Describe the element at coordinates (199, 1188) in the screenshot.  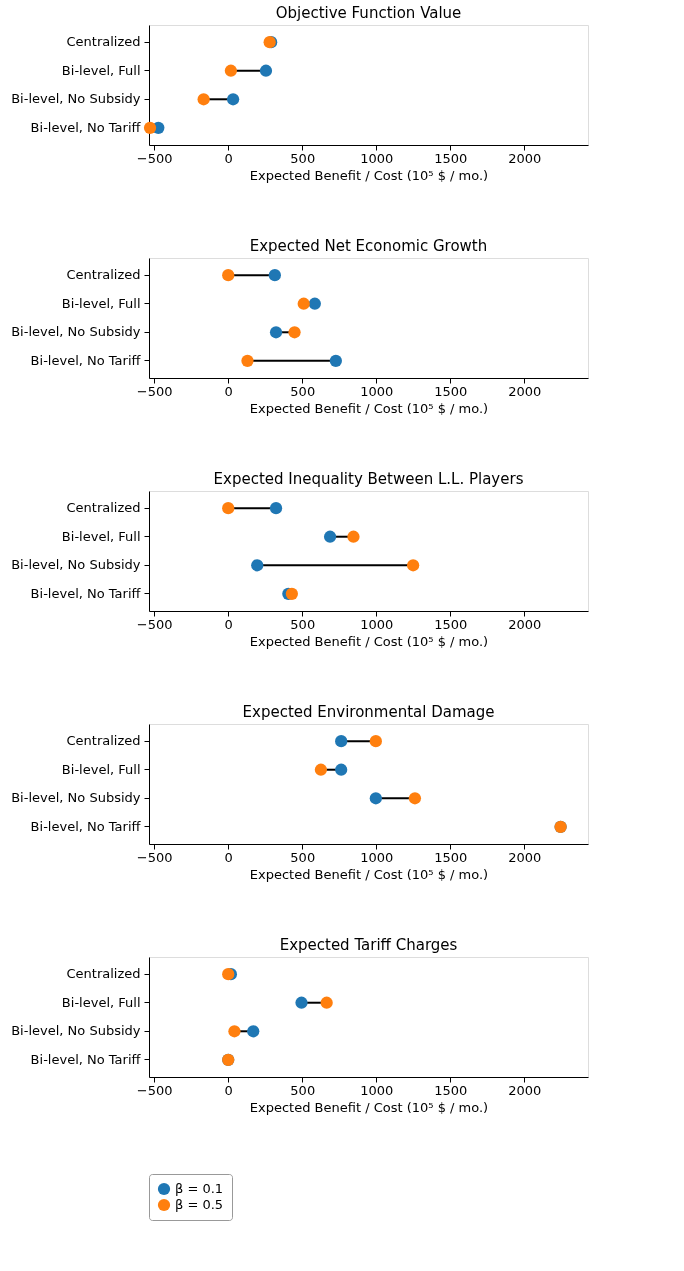
I see `legend-label: β = 0.1` at that location.